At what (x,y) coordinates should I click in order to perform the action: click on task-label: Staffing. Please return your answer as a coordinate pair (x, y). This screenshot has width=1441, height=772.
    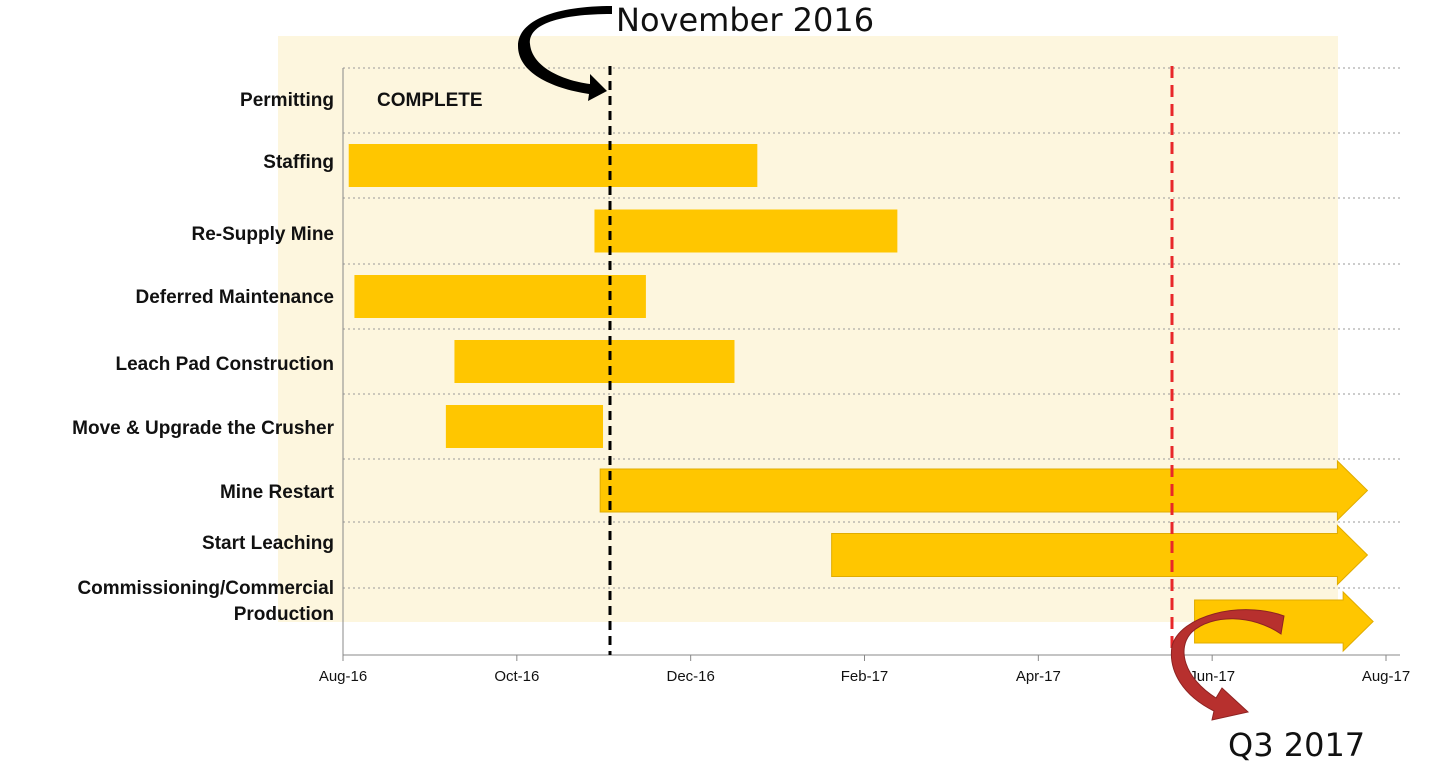
    Looking at the image, I should click on (298, 162).